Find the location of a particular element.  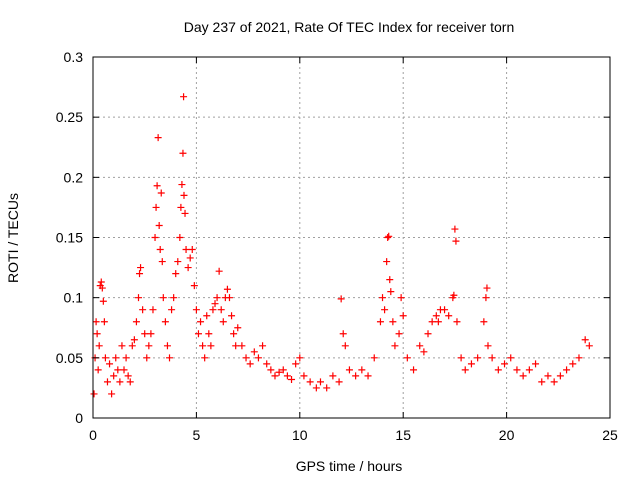

y-tick-label: 0.3 is located at coordinates (74, 57).